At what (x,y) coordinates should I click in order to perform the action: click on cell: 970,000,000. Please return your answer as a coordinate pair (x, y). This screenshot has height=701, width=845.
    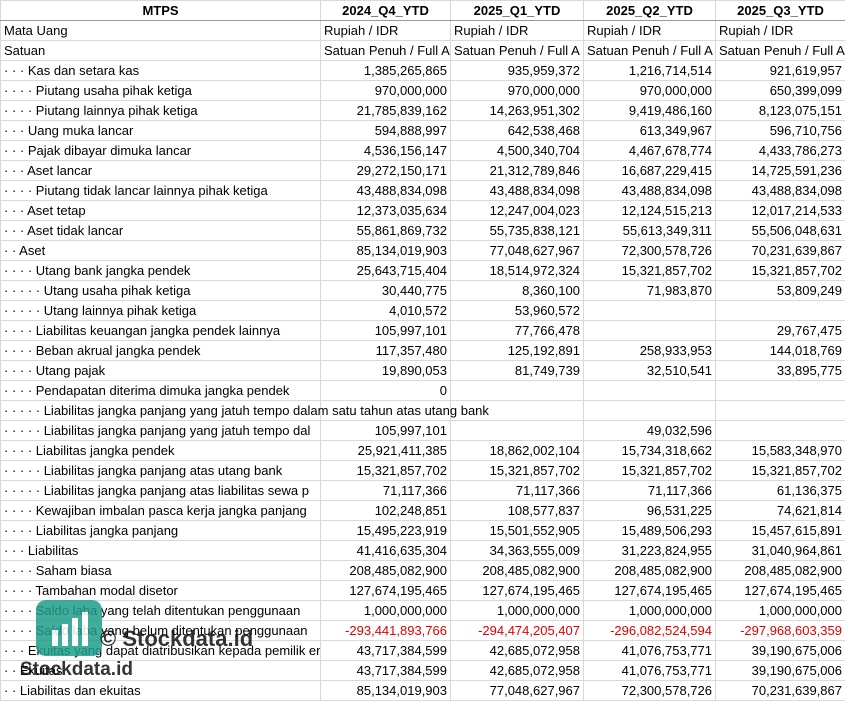
    Looking at the image, I should click on (649, 90).